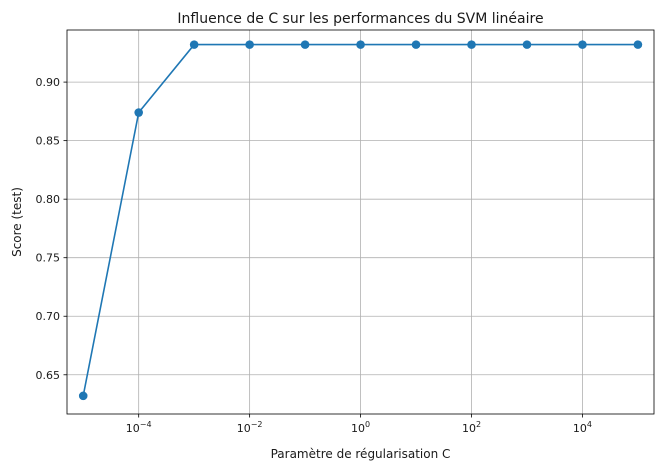 This screenshot has width=662, height=470. What do you see at coordinates (48, 375) in the screenshot?
I see `y-tick-label: 0.65` at bounding box center [48, 375].